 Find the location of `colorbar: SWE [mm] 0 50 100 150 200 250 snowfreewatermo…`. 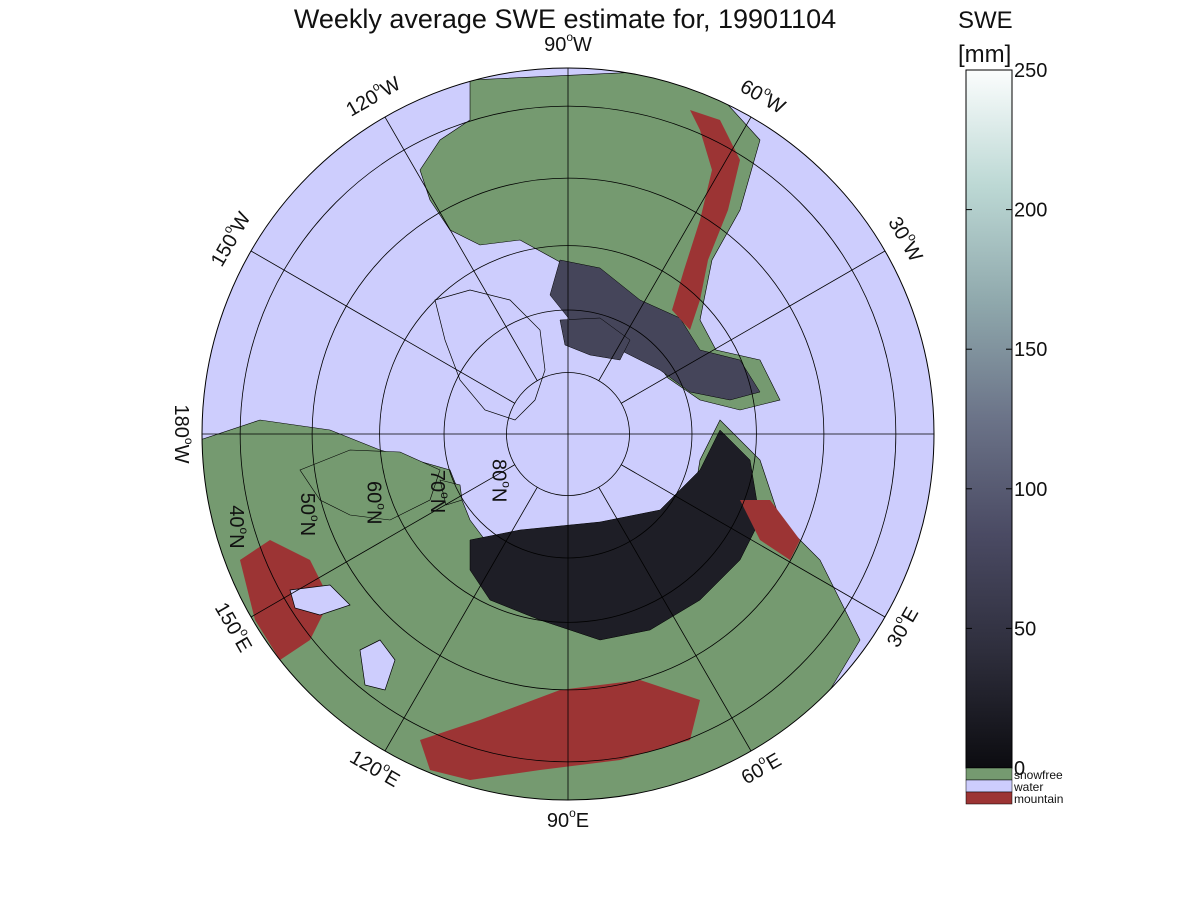

colorbar: SWE [mm] 0 50 100 150 200 250 snowfreewatermo… is located at coordinates (1010, 406).